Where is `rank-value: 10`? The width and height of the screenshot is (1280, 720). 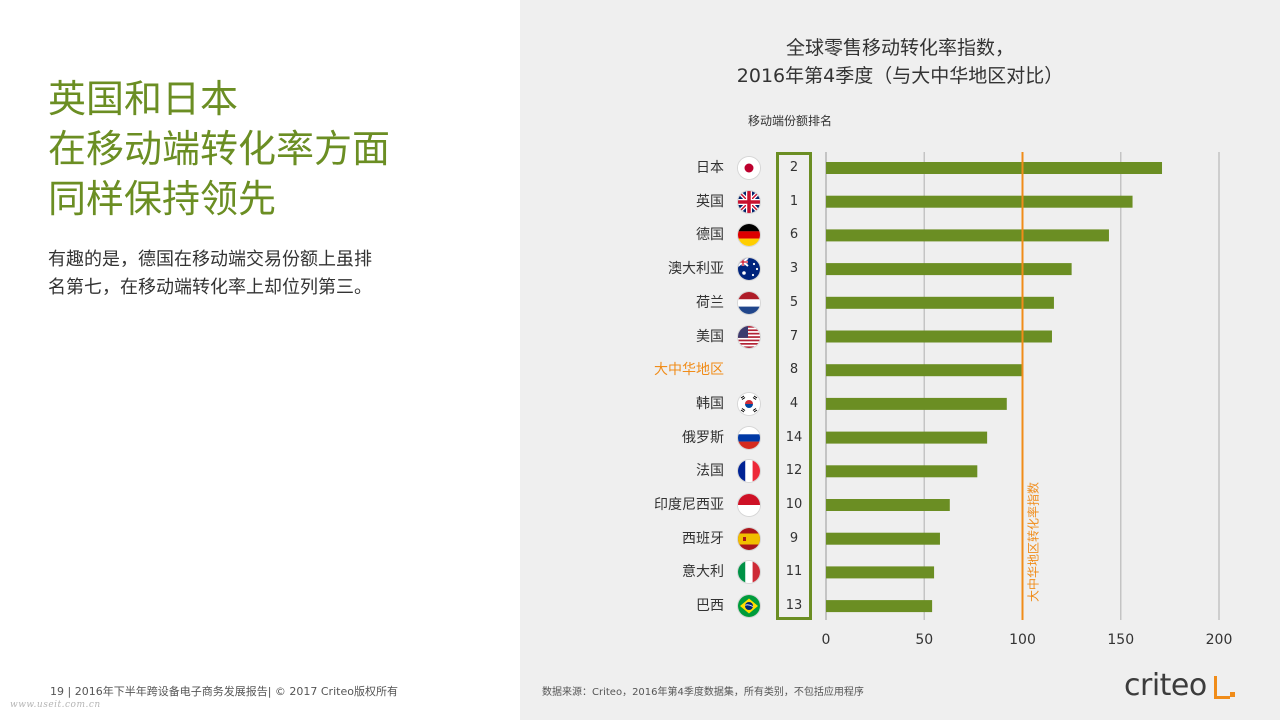 rank-value: 10 is located at coordinates (794, 504).